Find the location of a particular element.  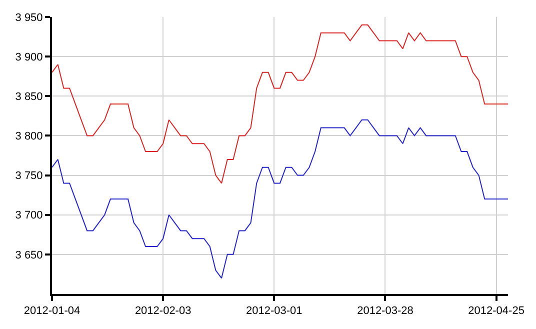

y-tick-label: 3 700 is located at coordinates (29, 216).